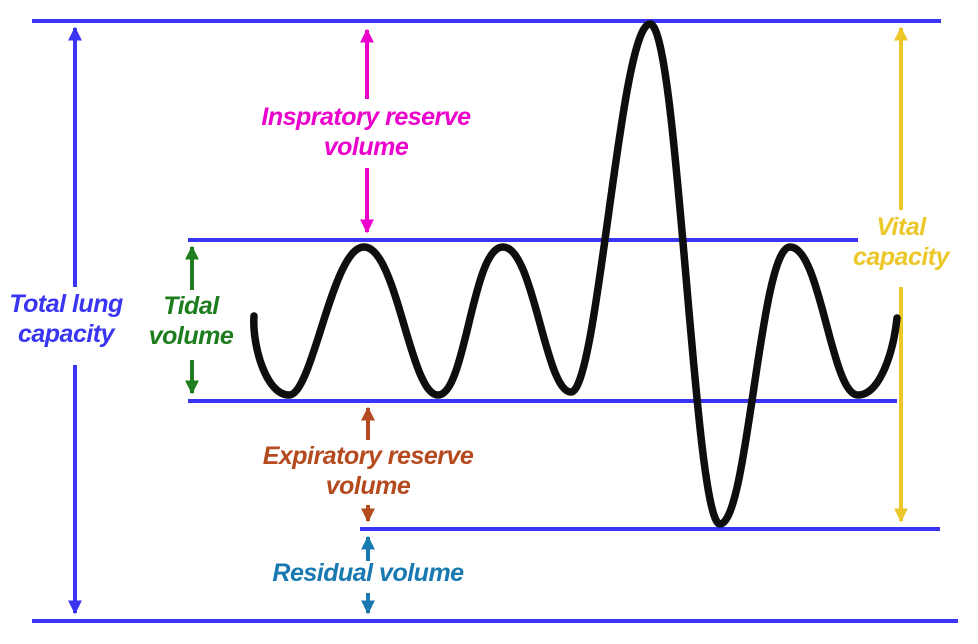 This screenshot has height=644, width=978. I want to click on label-line: Vital, so click(901, 227).